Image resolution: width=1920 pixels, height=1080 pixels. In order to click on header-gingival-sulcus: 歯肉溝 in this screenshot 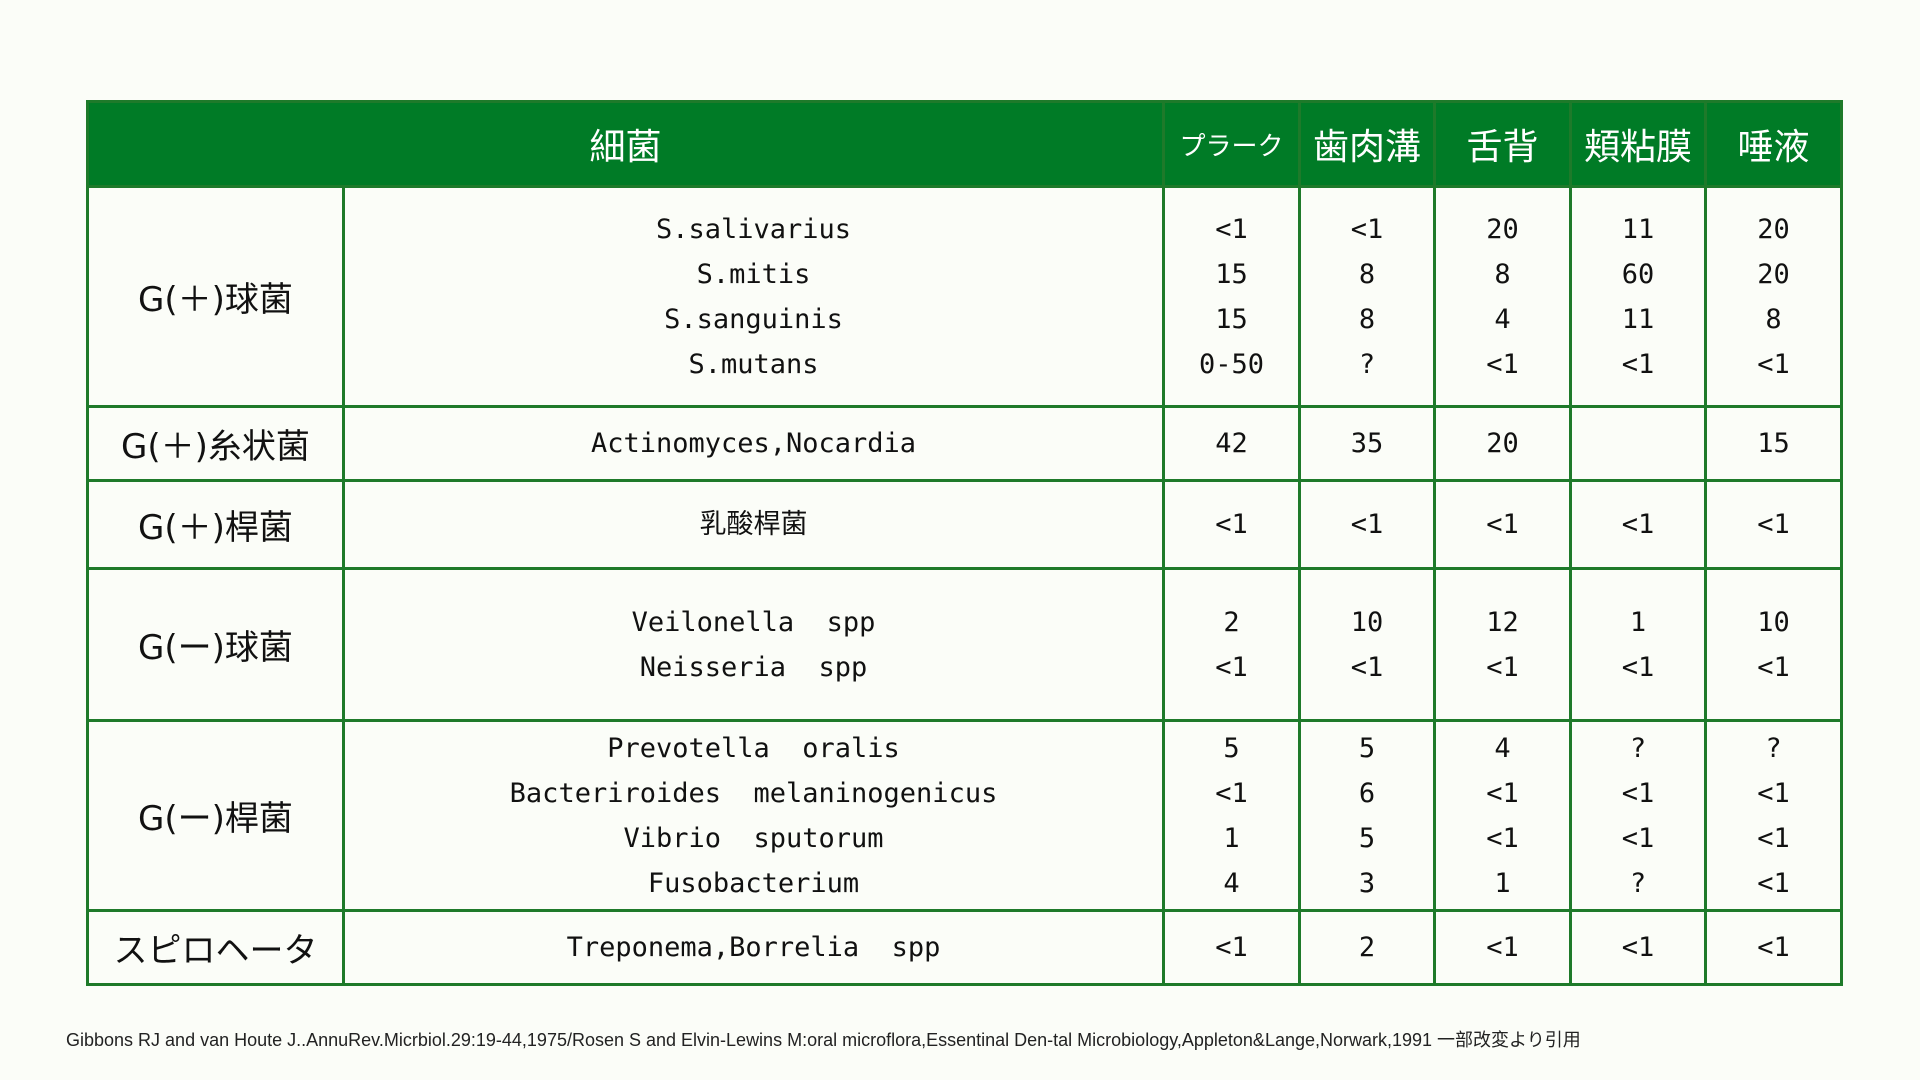, I will do `click(1367, 144)`.